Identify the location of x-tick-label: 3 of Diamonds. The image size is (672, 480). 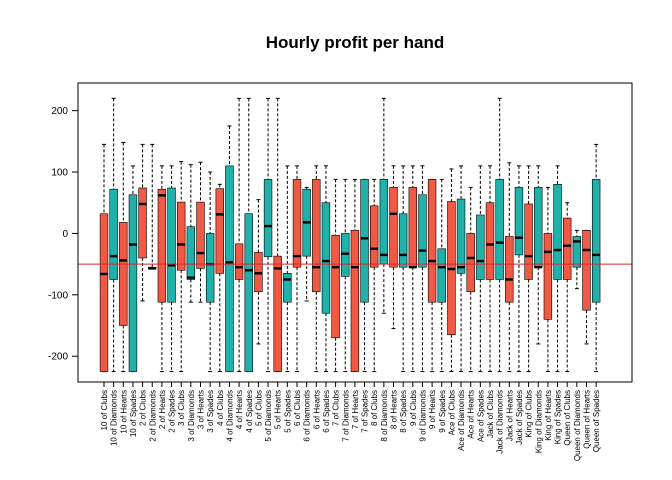
(191, 416).